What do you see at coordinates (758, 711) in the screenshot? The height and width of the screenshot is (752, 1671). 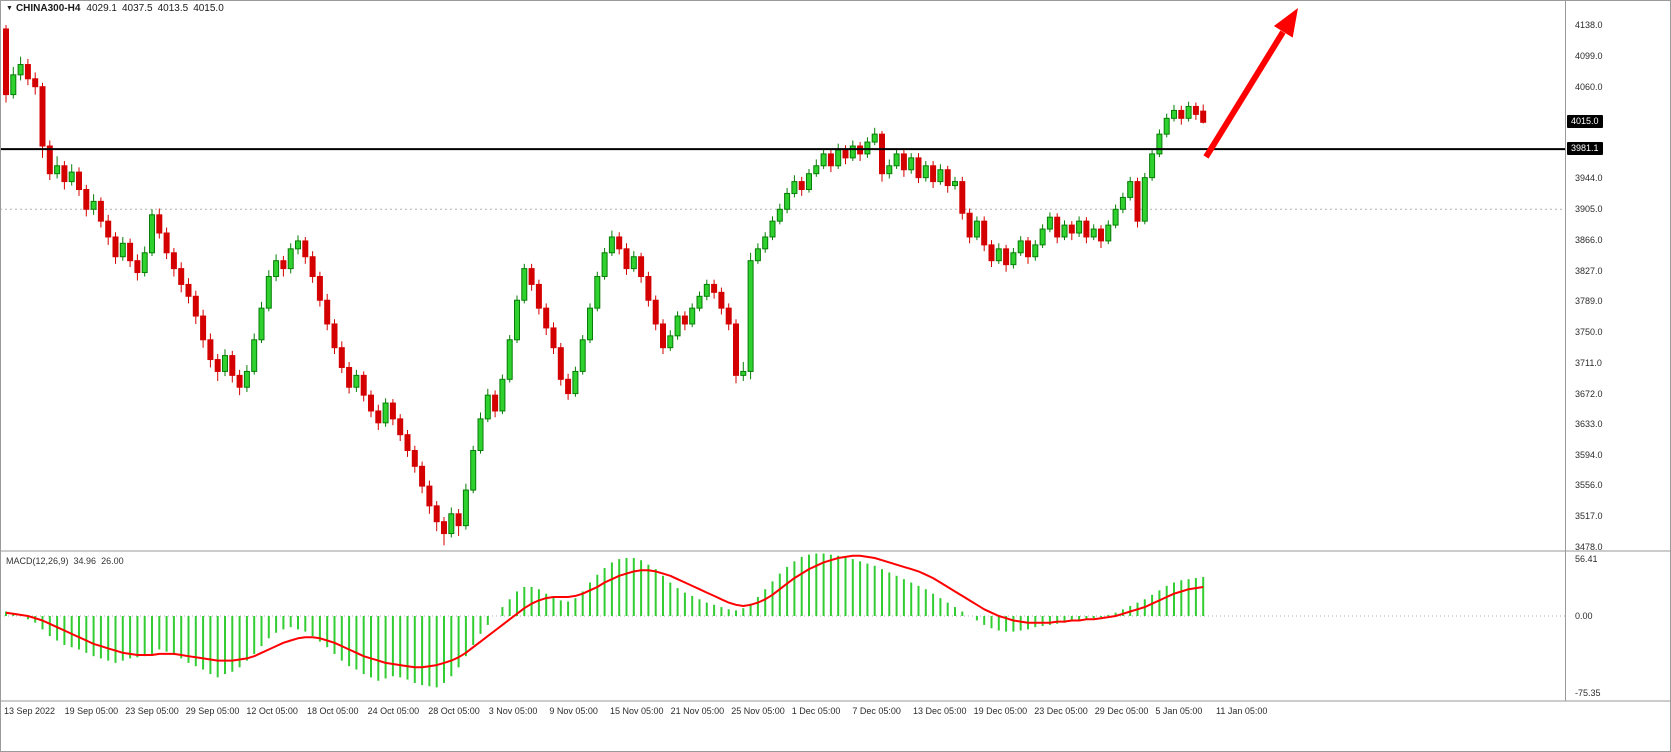 I see `time-label: 25 Nov 05:00` at bounding box center [758, 711].